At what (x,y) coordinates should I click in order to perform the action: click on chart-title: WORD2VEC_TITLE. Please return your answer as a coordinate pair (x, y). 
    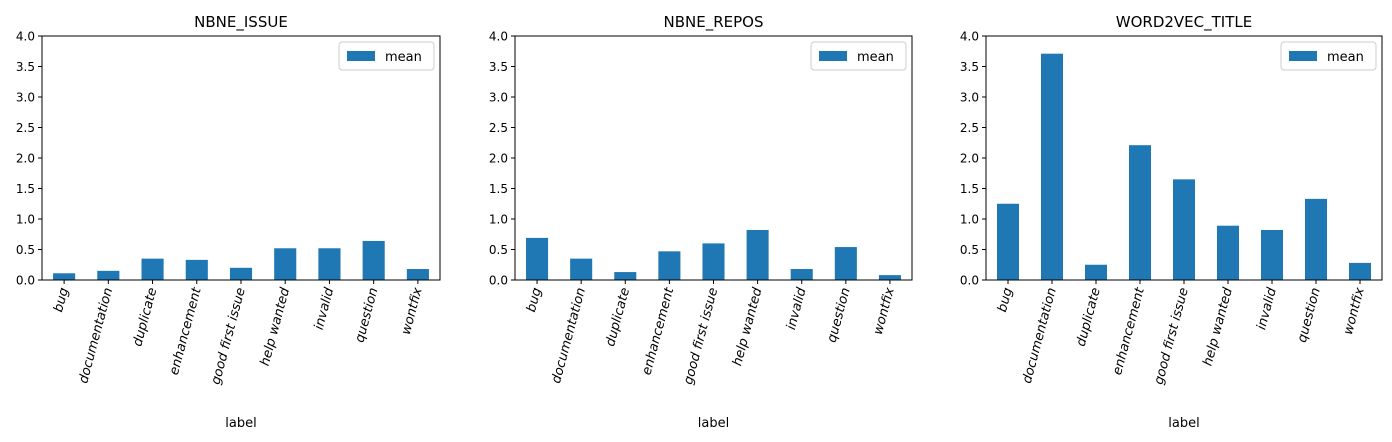
    Looking at the image, I should click on (1184, 22).